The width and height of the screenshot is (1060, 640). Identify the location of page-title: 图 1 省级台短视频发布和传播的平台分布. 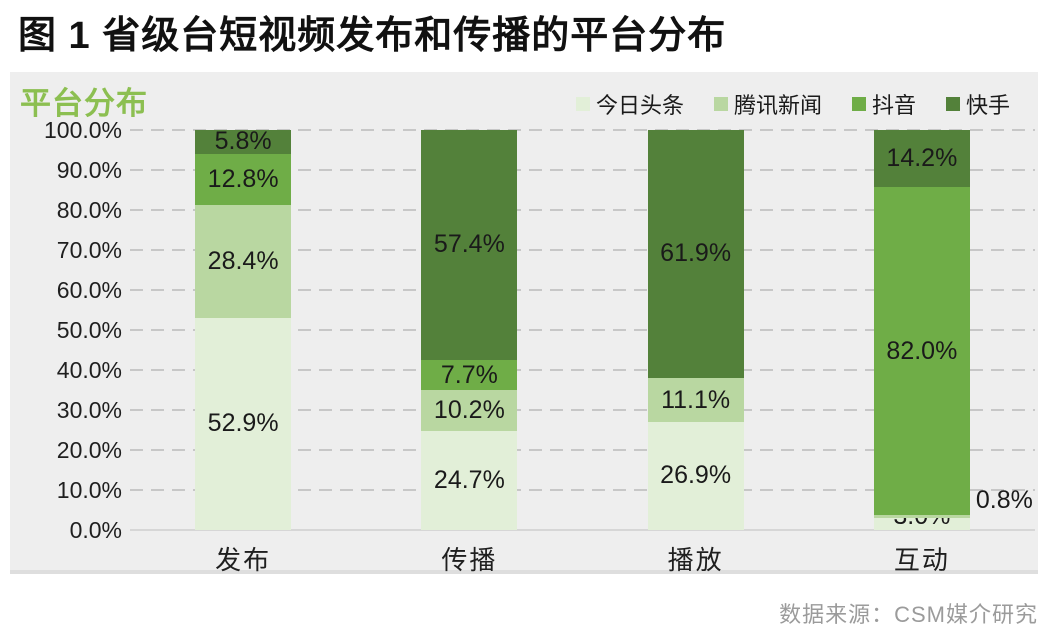
(372, 36).